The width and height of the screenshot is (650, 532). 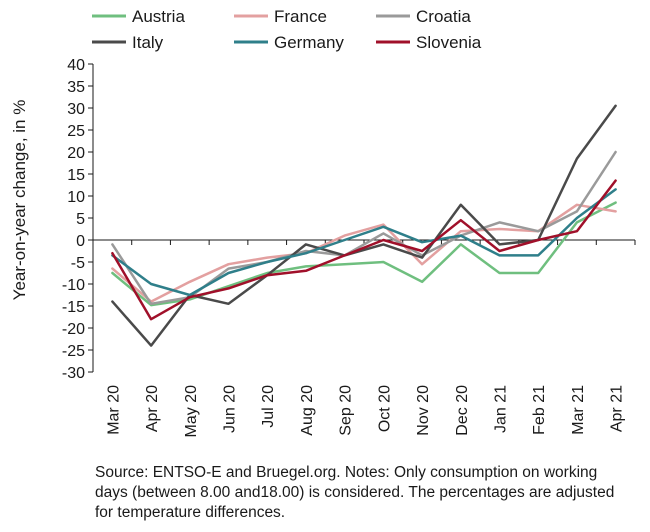 I want to click on legend-label-austria: Austria, so click(x=158, y=16).